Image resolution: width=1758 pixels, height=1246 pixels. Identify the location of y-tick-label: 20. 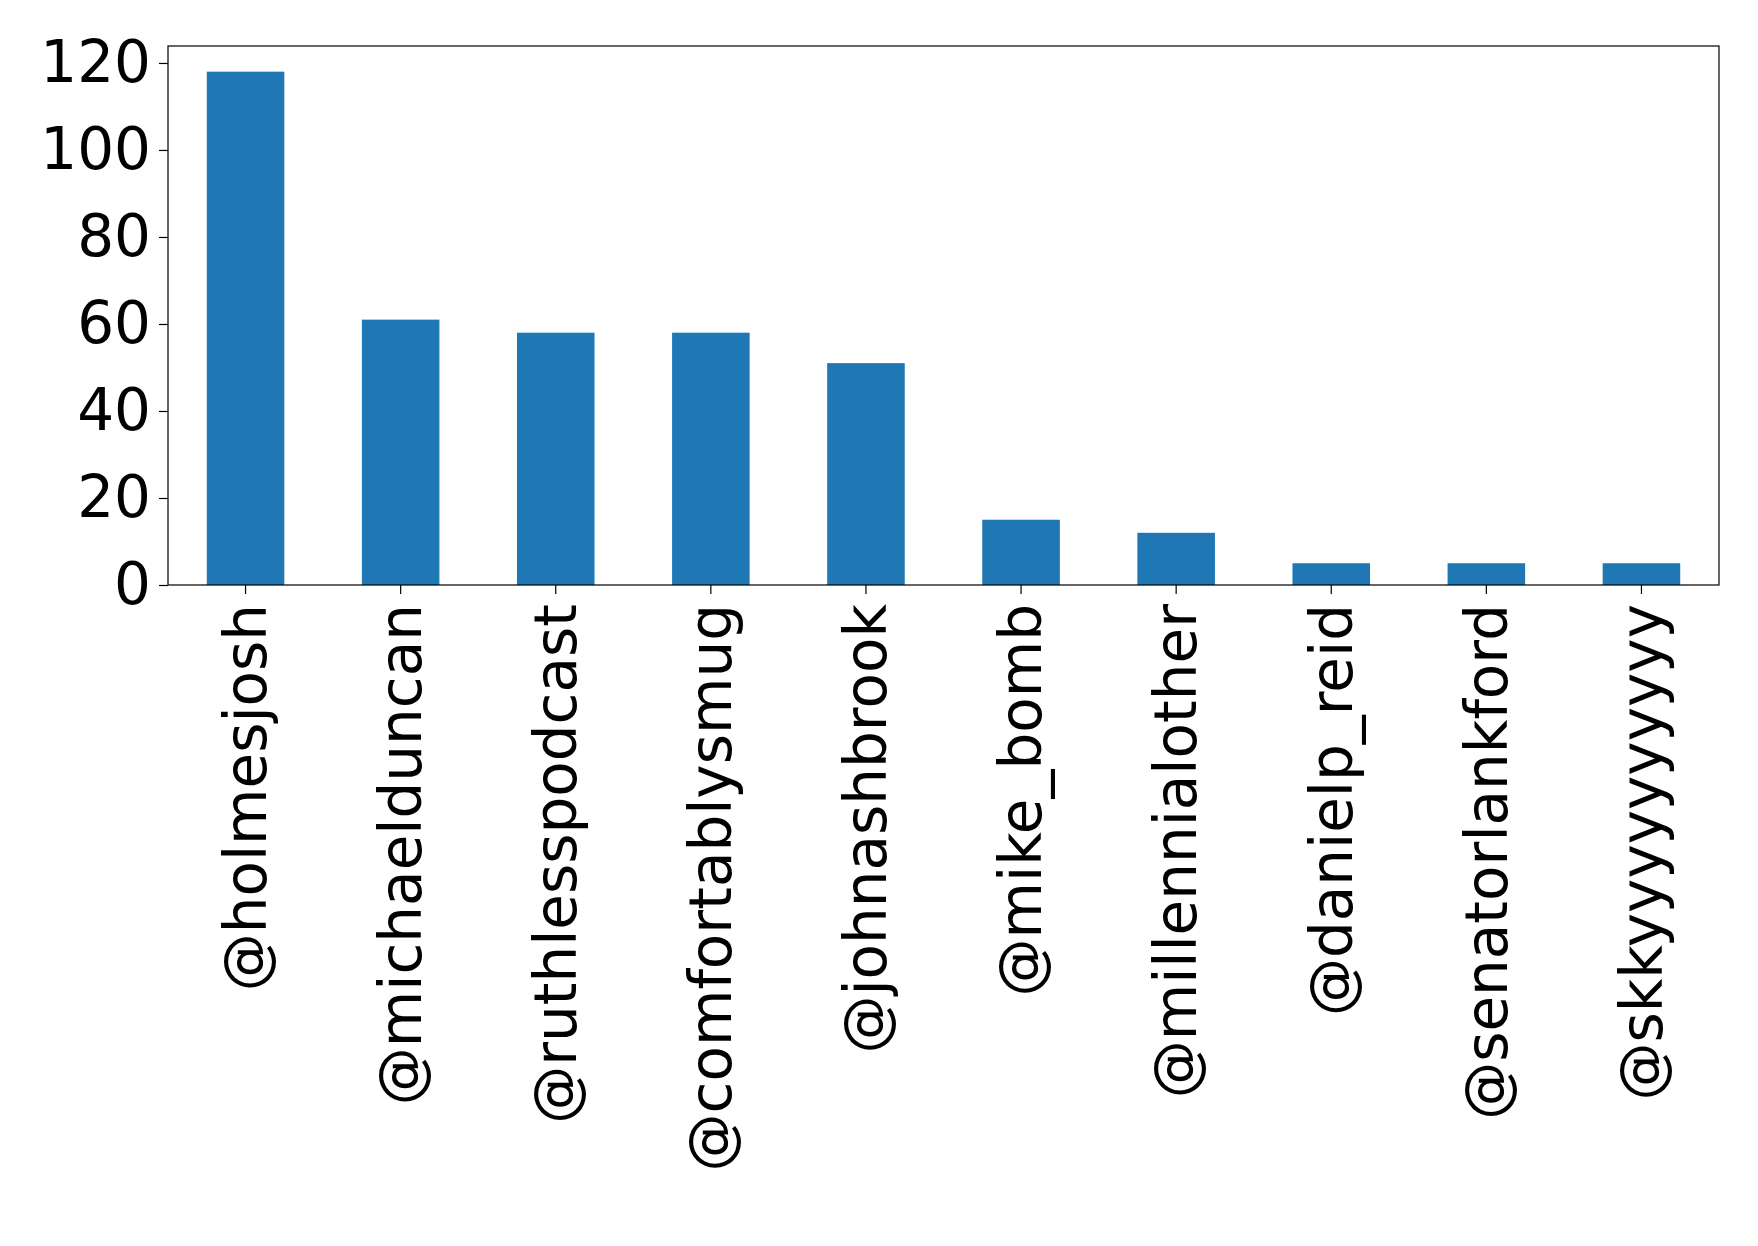
(114, 497).